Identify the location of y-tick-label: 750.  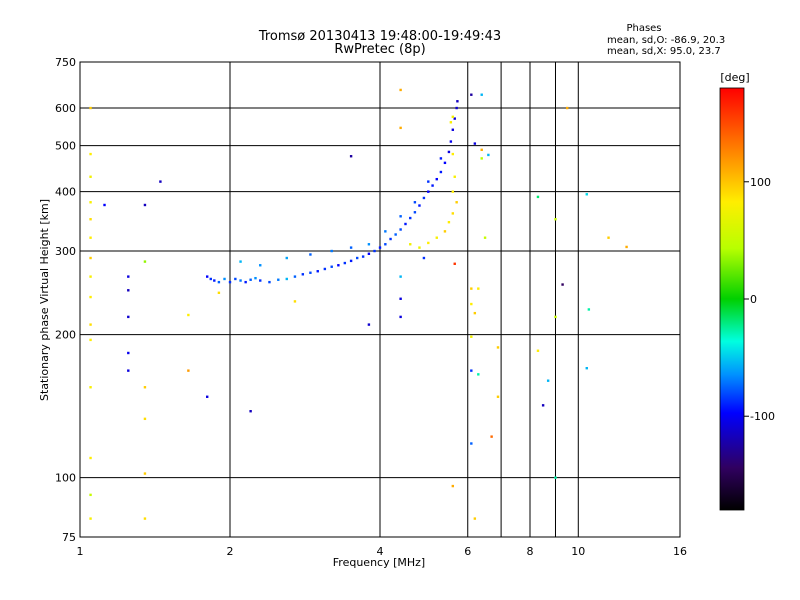
(65, 62).